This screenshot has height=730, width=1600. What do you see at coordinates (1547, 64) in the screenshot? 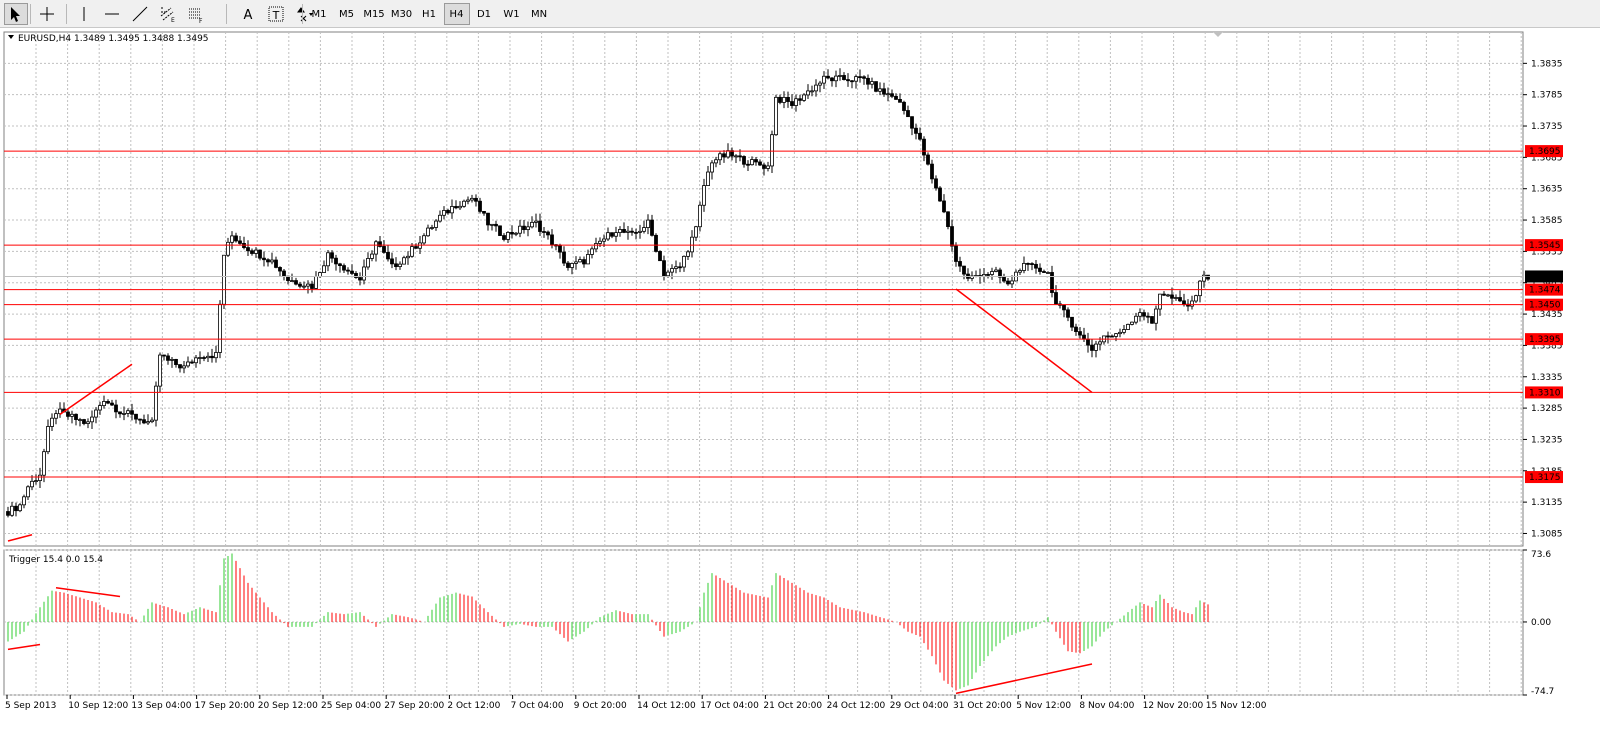
I see `y-axis-tick-label: 1.3835` at bounding box center [1547, 64].